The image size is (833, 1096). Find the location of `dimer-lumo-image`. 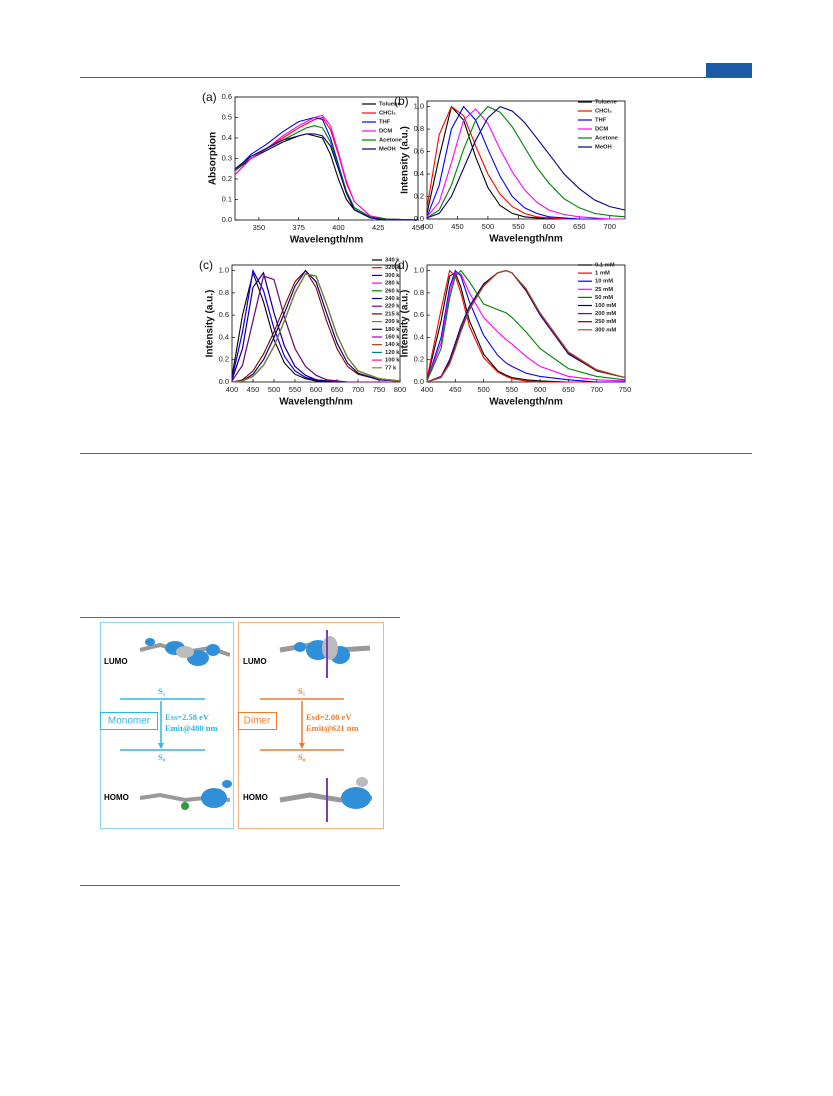

dimer-lumo-image is located at coordinates (325, 654).